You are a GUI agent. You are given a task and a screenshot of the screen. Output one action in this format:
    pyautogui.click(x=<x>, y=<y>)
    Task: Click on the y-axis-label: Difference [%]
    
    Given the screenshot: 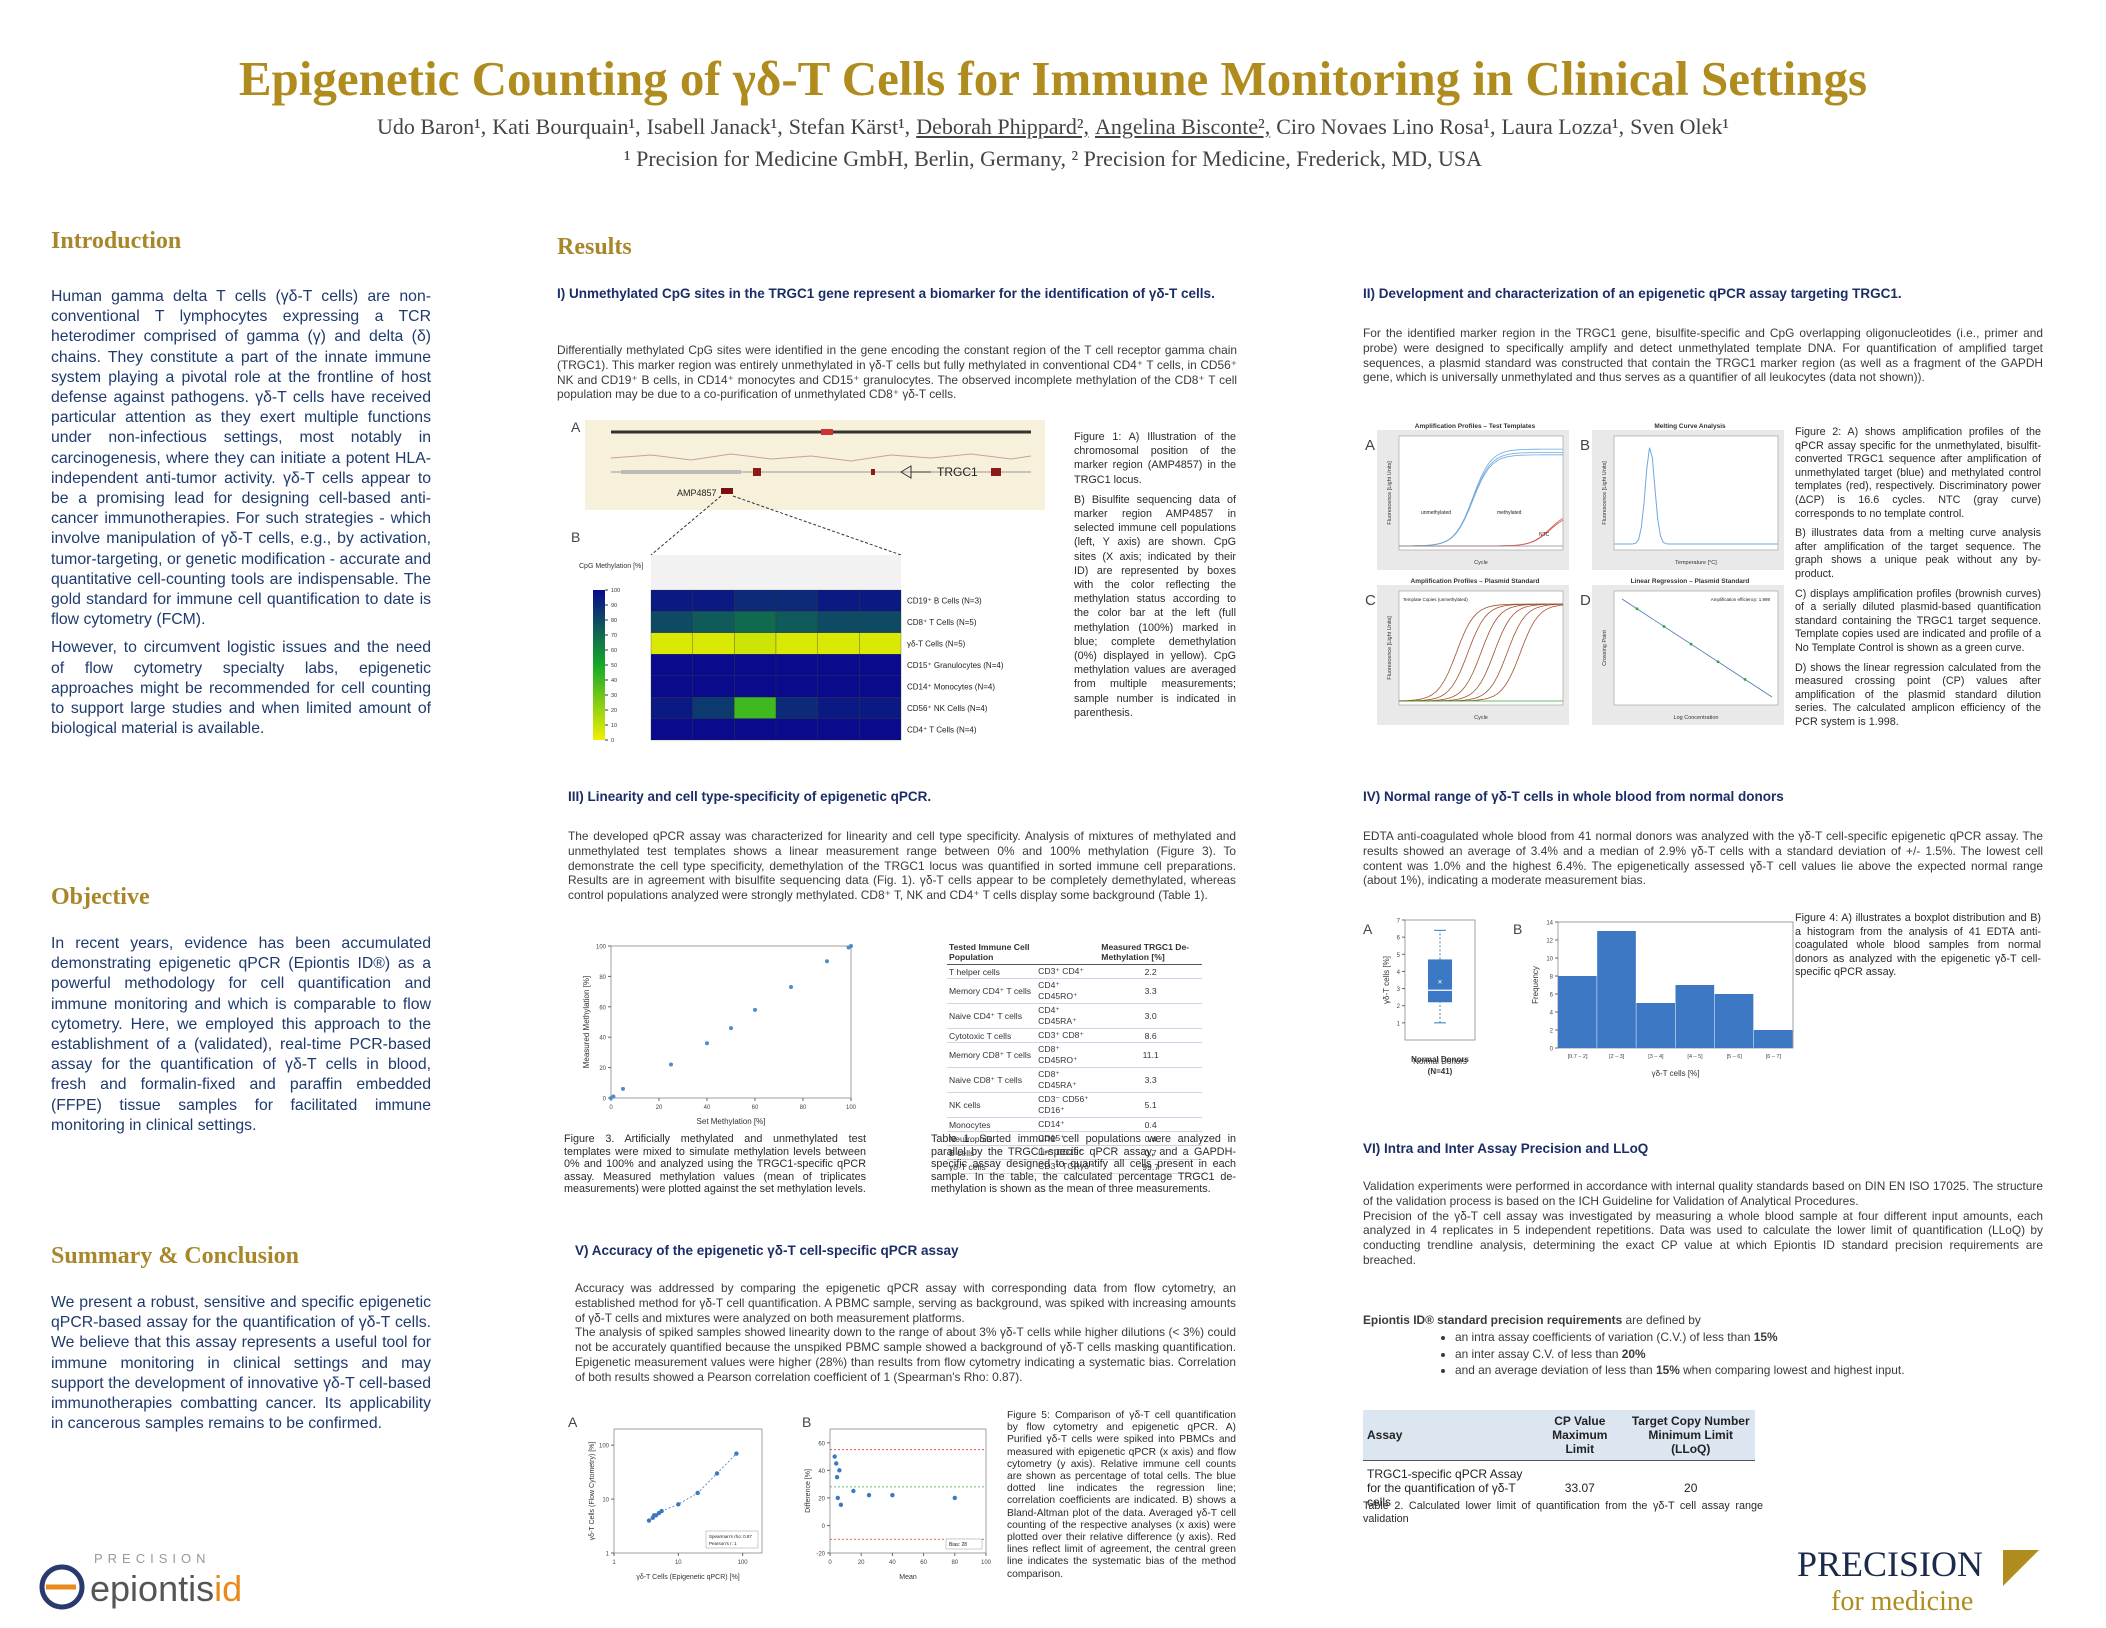 What is the action you would take?
    pyautogui.click(x=808, y=1491)
    